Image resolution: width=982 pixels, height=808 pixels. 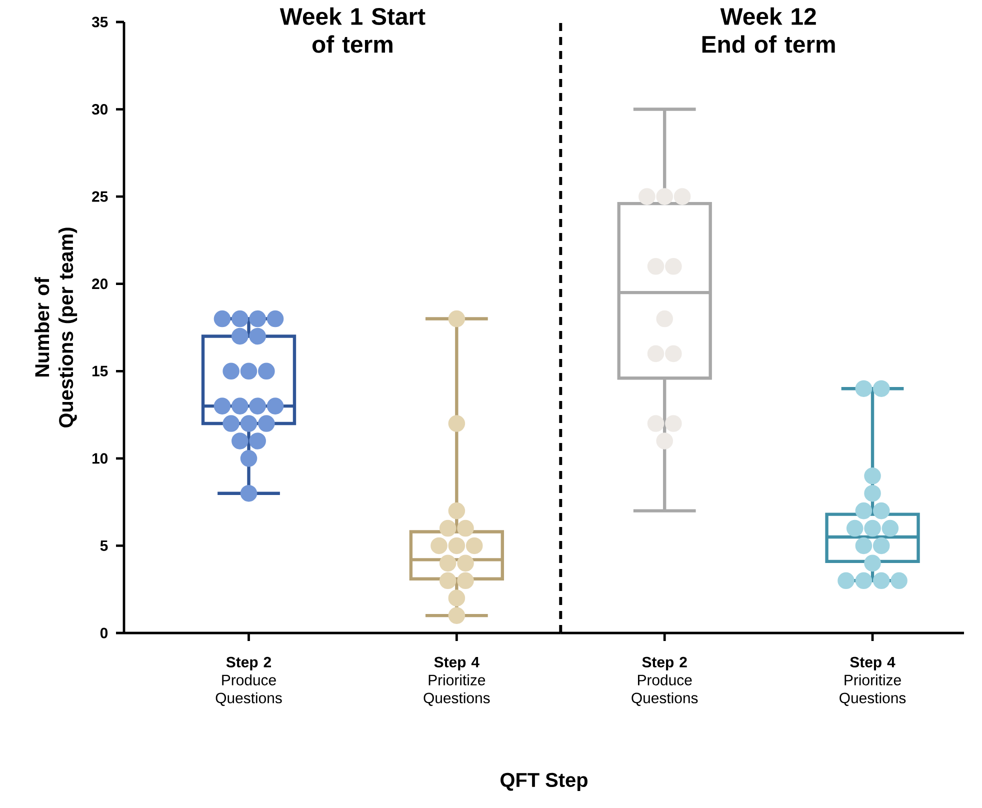 I want to click on y-tick-label: 0, so click(x=104, y=633).